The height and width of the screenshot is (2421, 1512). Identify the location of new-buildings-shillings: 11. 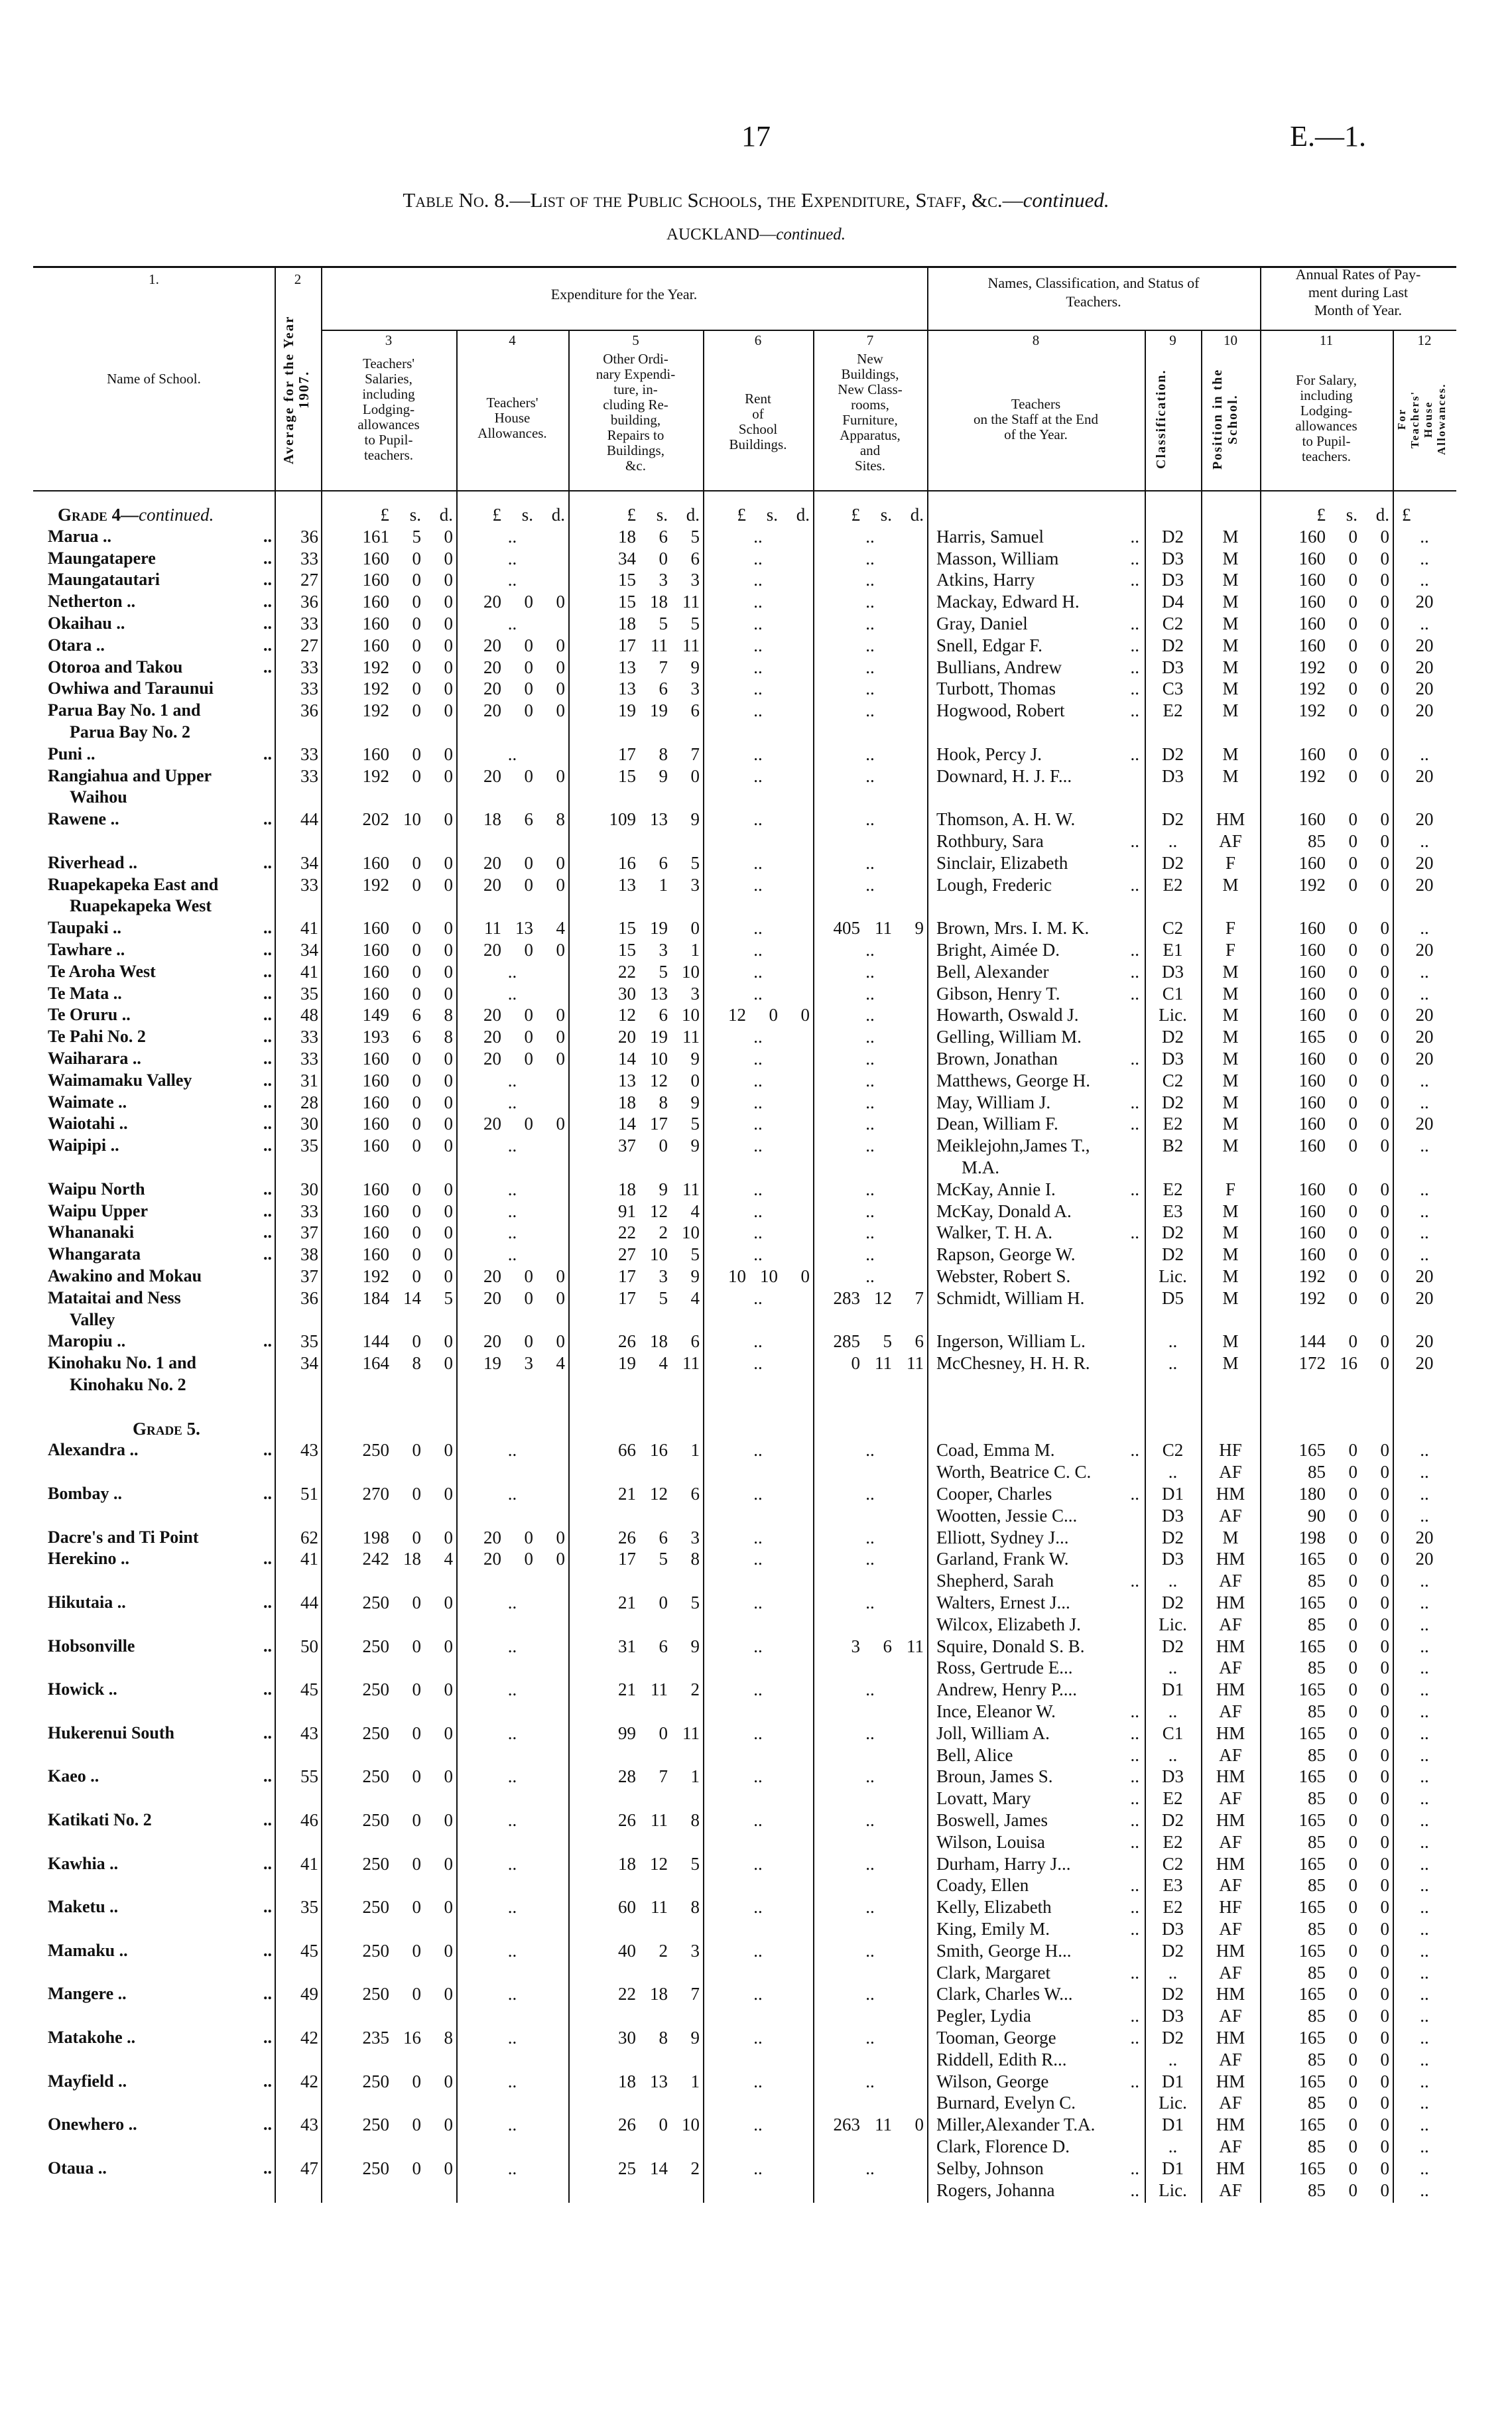
(883, 928).